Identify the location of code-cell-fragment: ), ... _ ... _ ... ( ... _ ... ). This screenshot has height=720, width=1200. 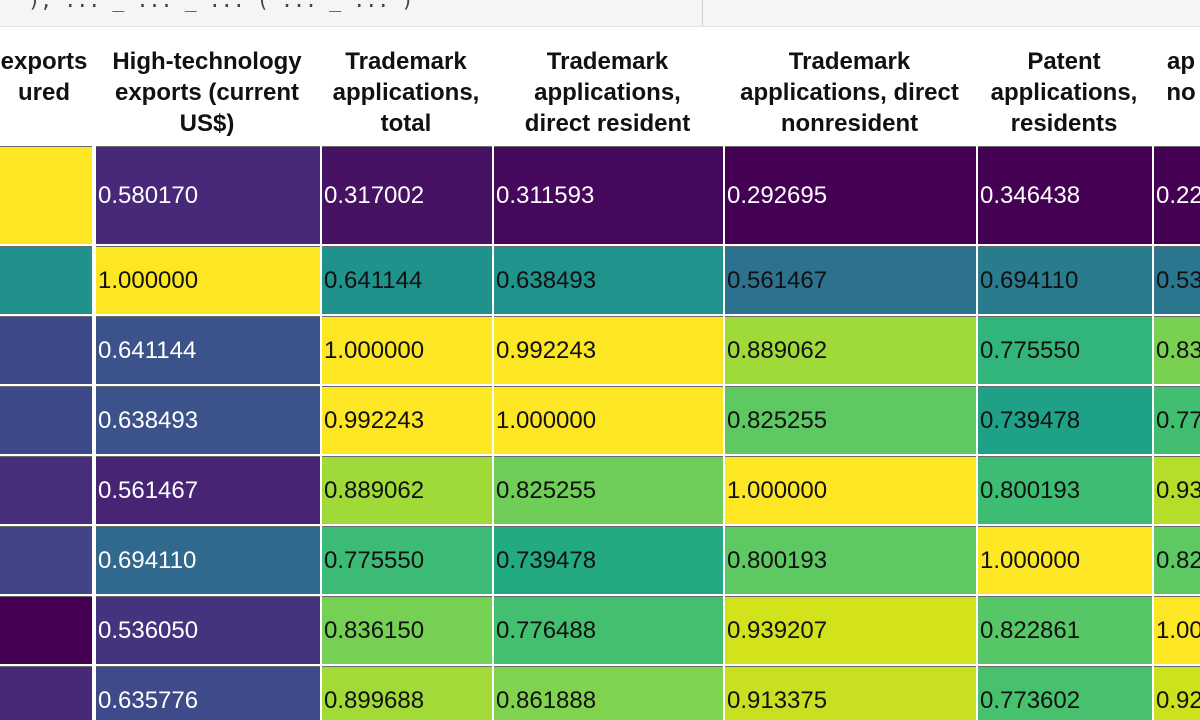
(600, 13).